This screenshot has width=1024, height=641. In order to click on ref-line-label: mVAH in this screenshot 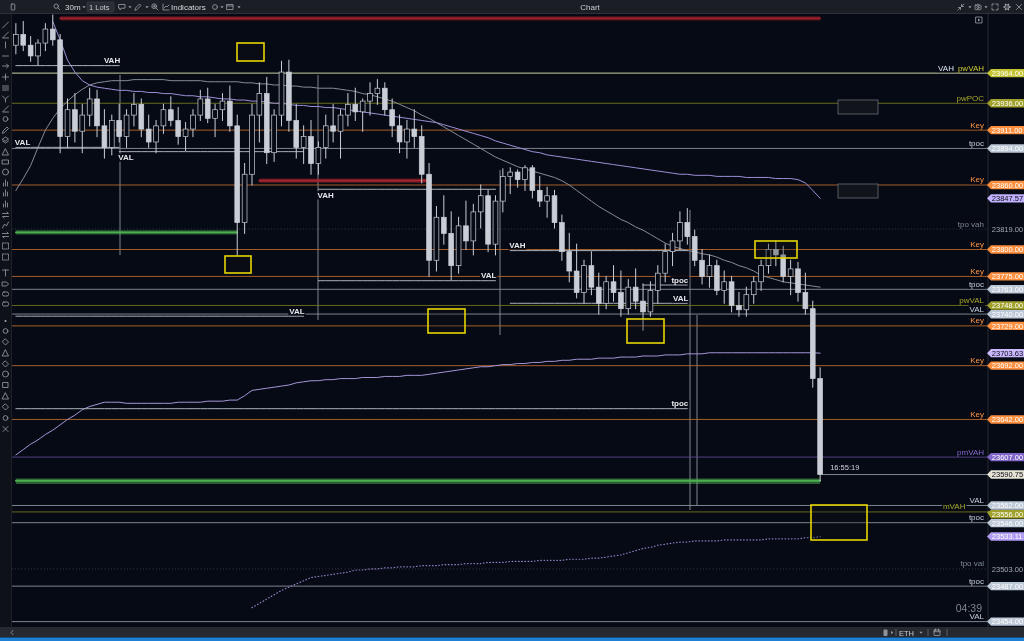, I will do `click(954, 507)`.